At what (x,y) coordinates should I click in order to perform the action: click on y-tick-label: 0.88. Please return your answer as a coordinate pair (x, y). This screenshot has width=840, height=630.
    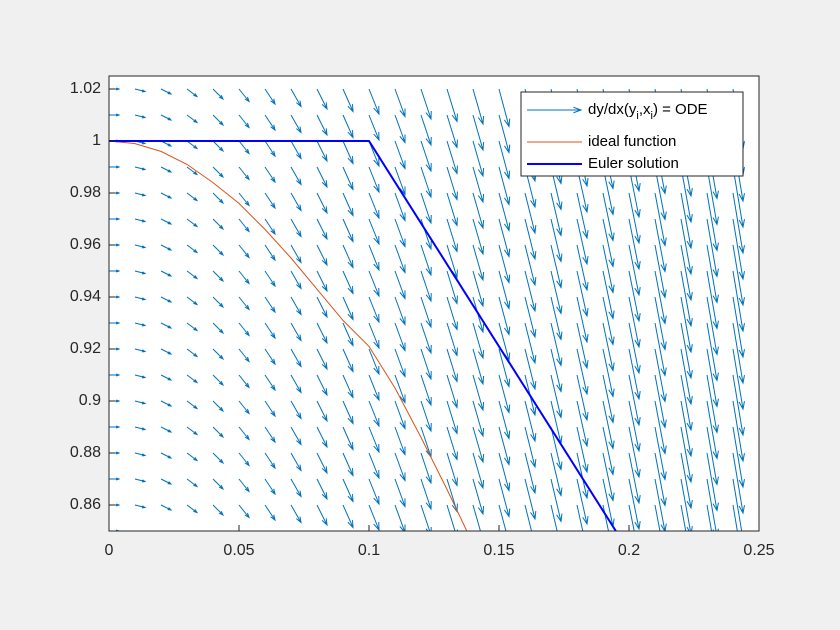
    Looking at the image, I should click on (85, 452).